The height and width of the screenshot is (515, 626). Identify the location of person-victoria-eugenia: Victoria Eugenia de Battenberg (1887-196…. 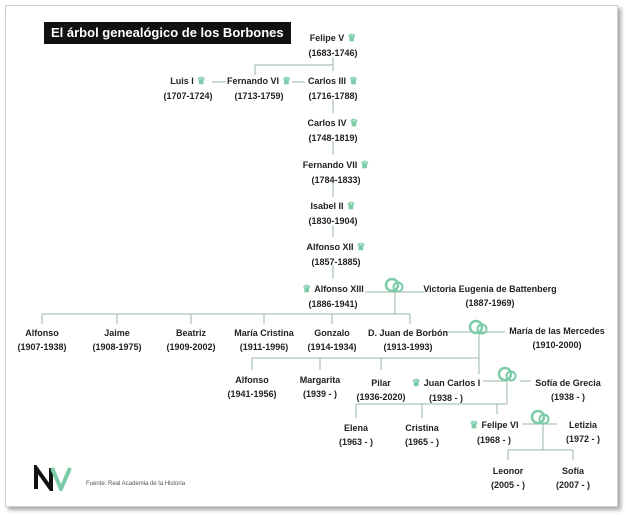
(490, 296).